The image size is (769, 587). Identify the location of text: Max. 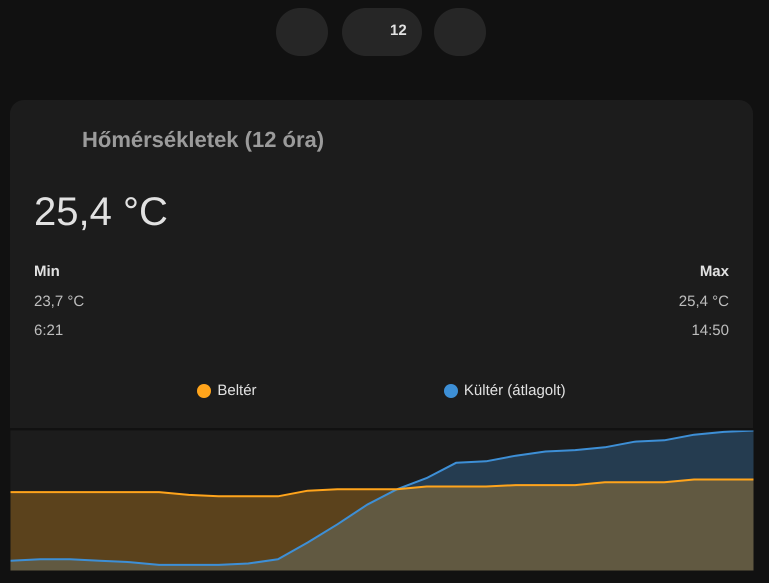
(714, 272).